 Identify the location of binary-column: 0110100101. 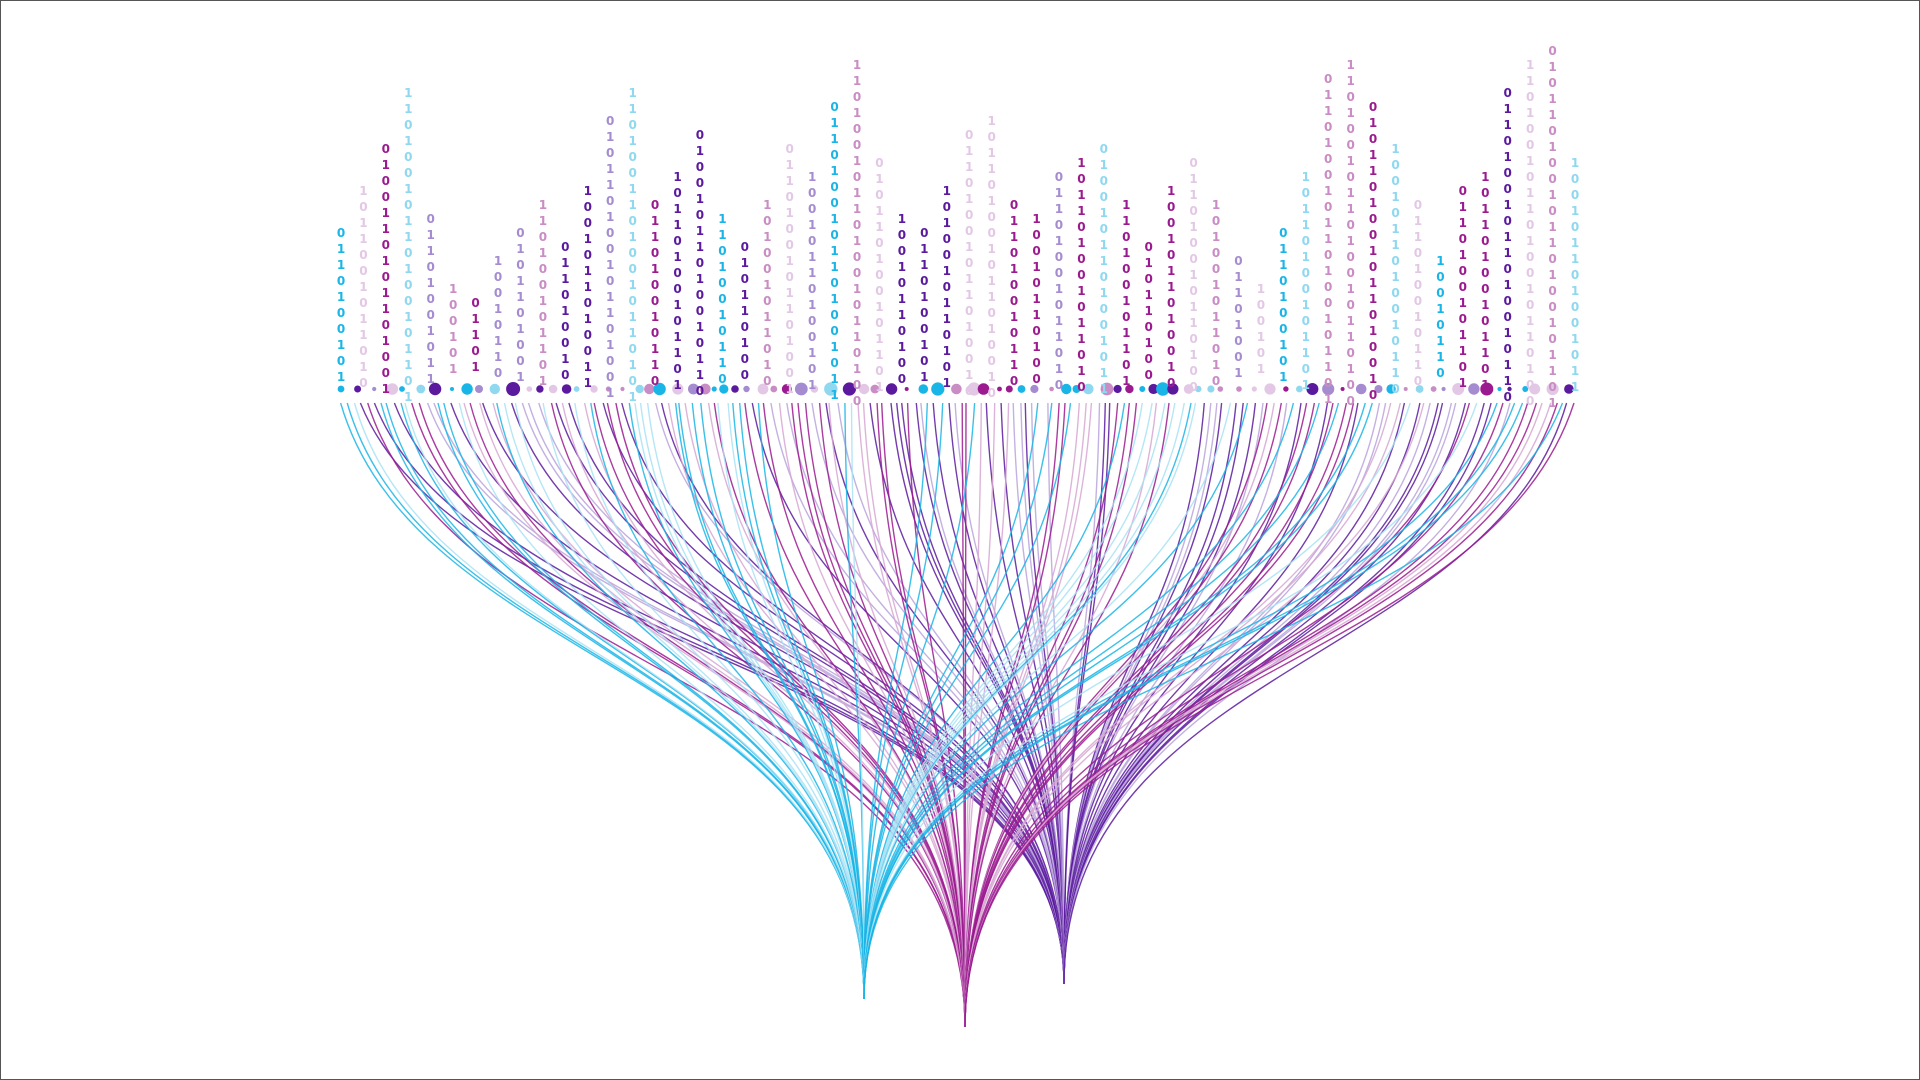
(1283, 306).